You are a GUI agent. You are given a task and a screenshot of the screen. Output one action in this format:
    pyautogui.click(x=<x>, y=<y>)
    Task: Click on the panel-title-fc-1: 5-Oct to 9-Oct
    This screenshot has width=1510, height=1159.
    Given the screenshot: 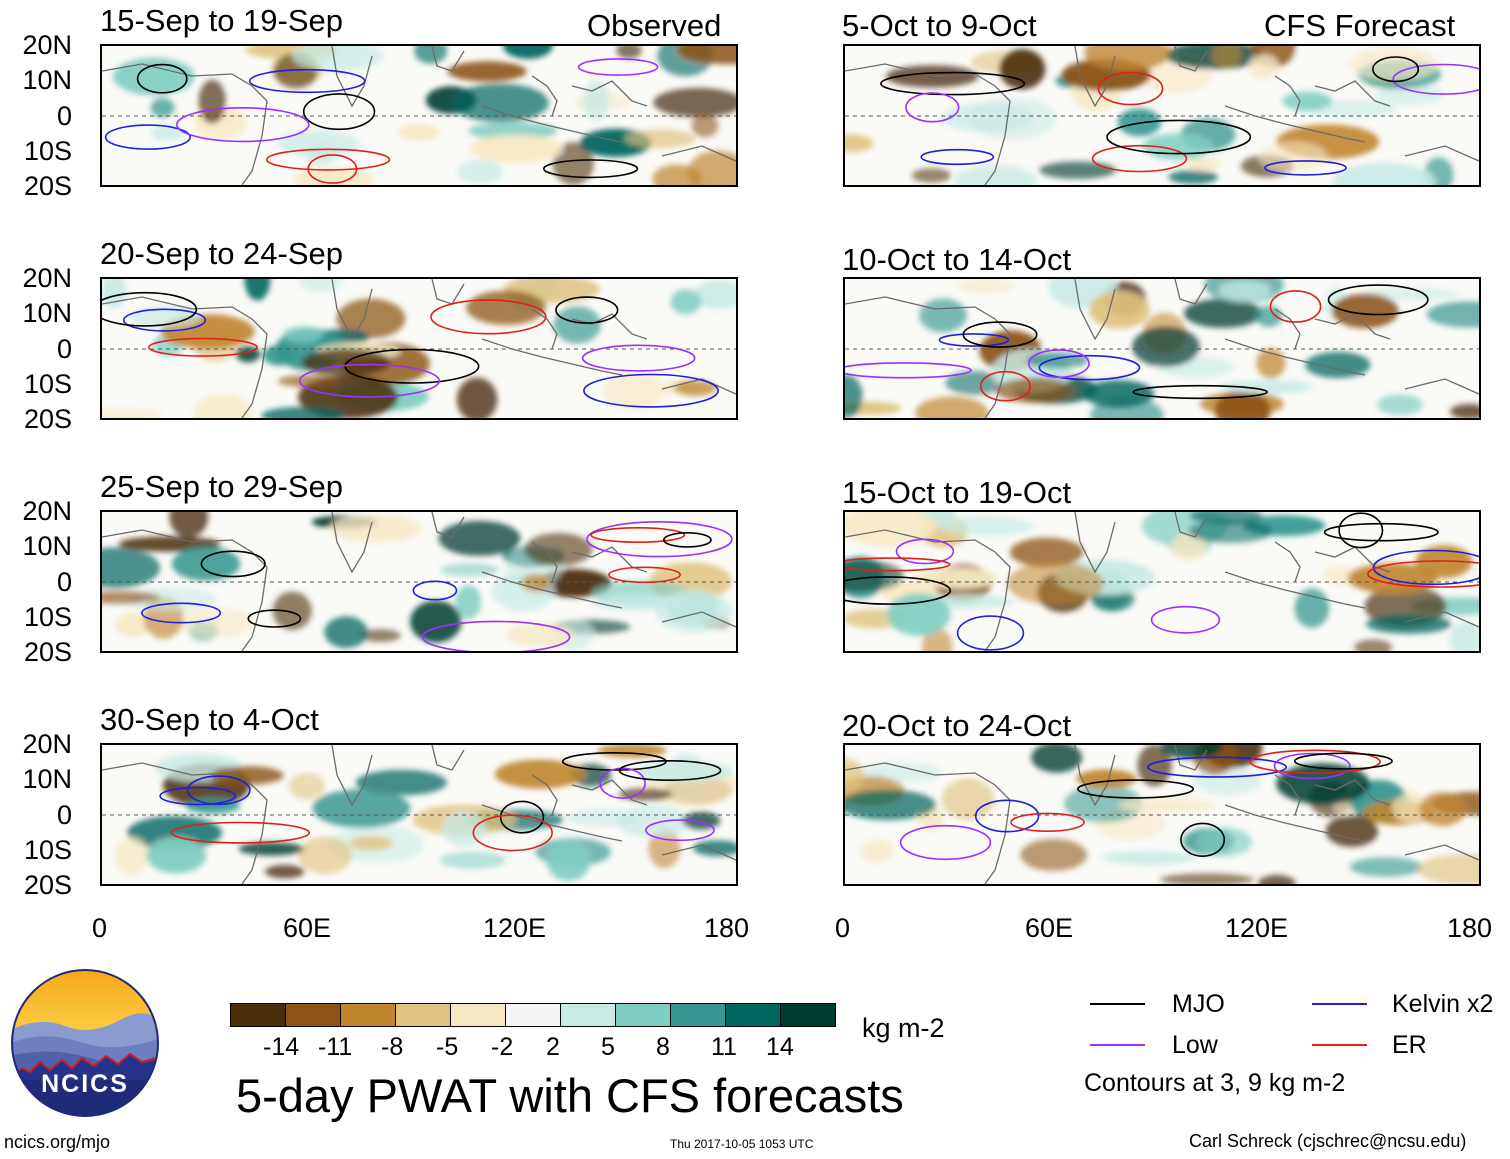 What is the action you would take?
    pyautogui.click(x=939, y=25)
    